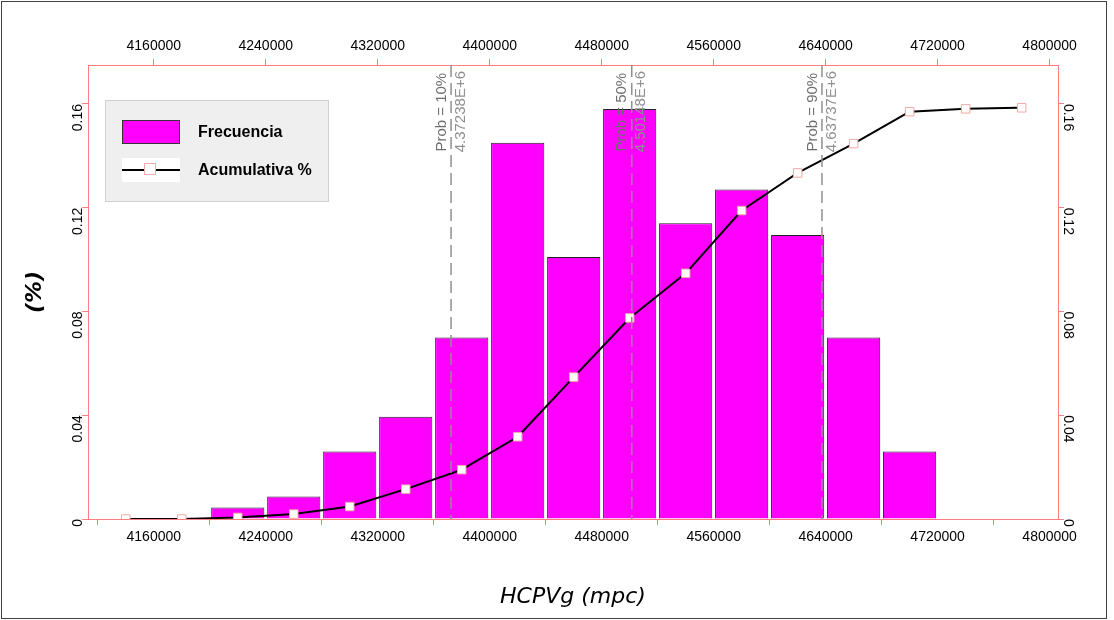  Describe the element at coordinates (154, 45) in the screenshot. I see `x-tick-label: 4160000` at that location.